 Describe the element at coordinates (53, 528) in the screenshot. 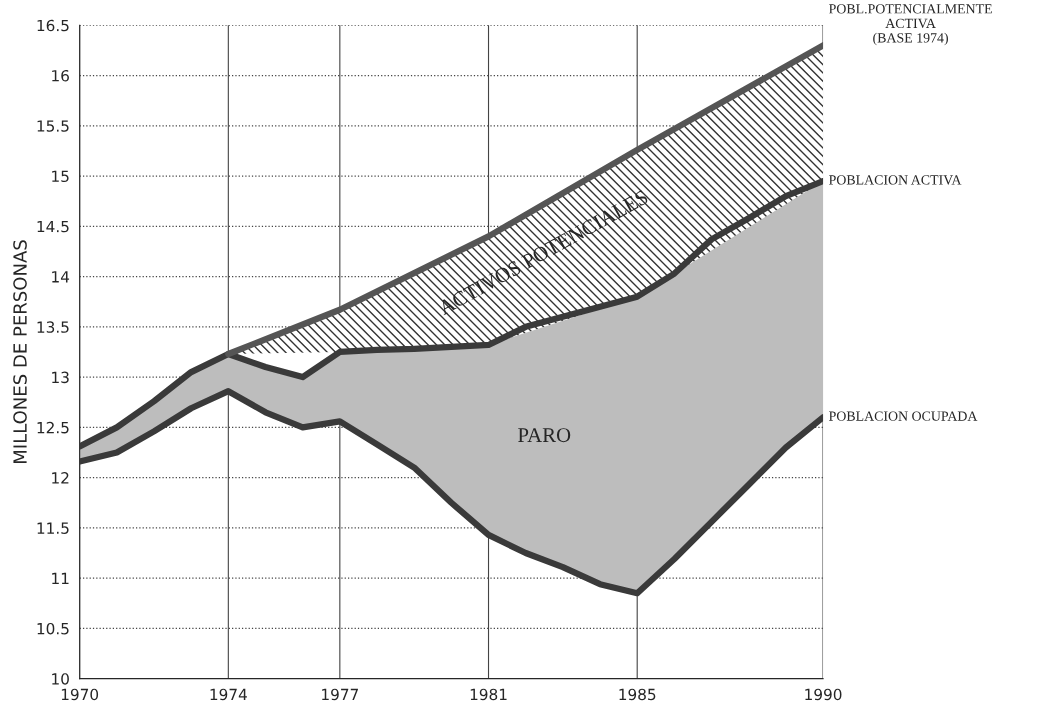

I see `y-tick-label: 11.5` at that location.